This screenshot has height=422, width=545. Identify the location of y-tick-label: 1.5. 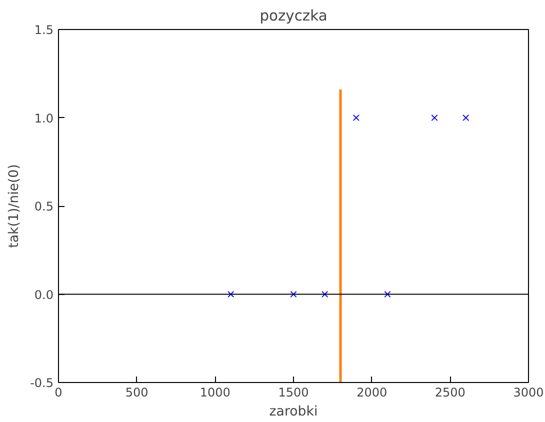
(44, 30).